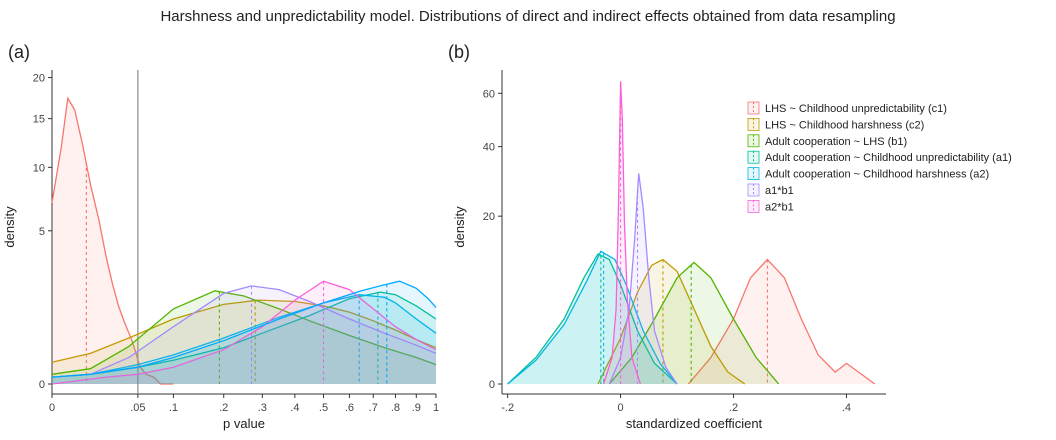 The width and height of the screenshot is (1056, 440). I want to click on legend-item: Adult cooperation ~ LHS (b1), so click(827, 141).